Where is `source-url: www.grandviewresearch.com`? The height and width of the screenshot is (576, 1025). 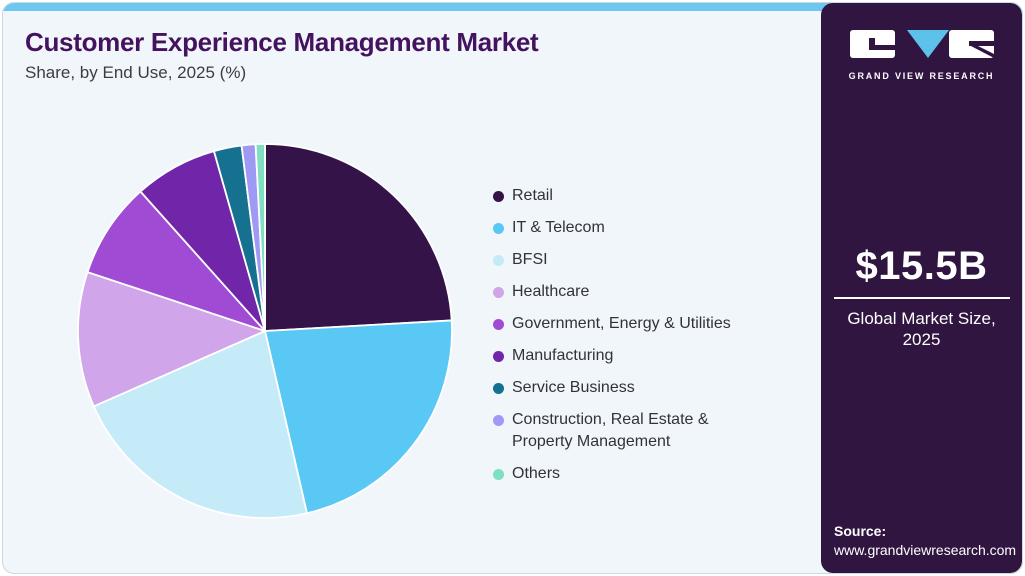
source-url: www.grandviewresearch.com is located at coordinates (925, 550).